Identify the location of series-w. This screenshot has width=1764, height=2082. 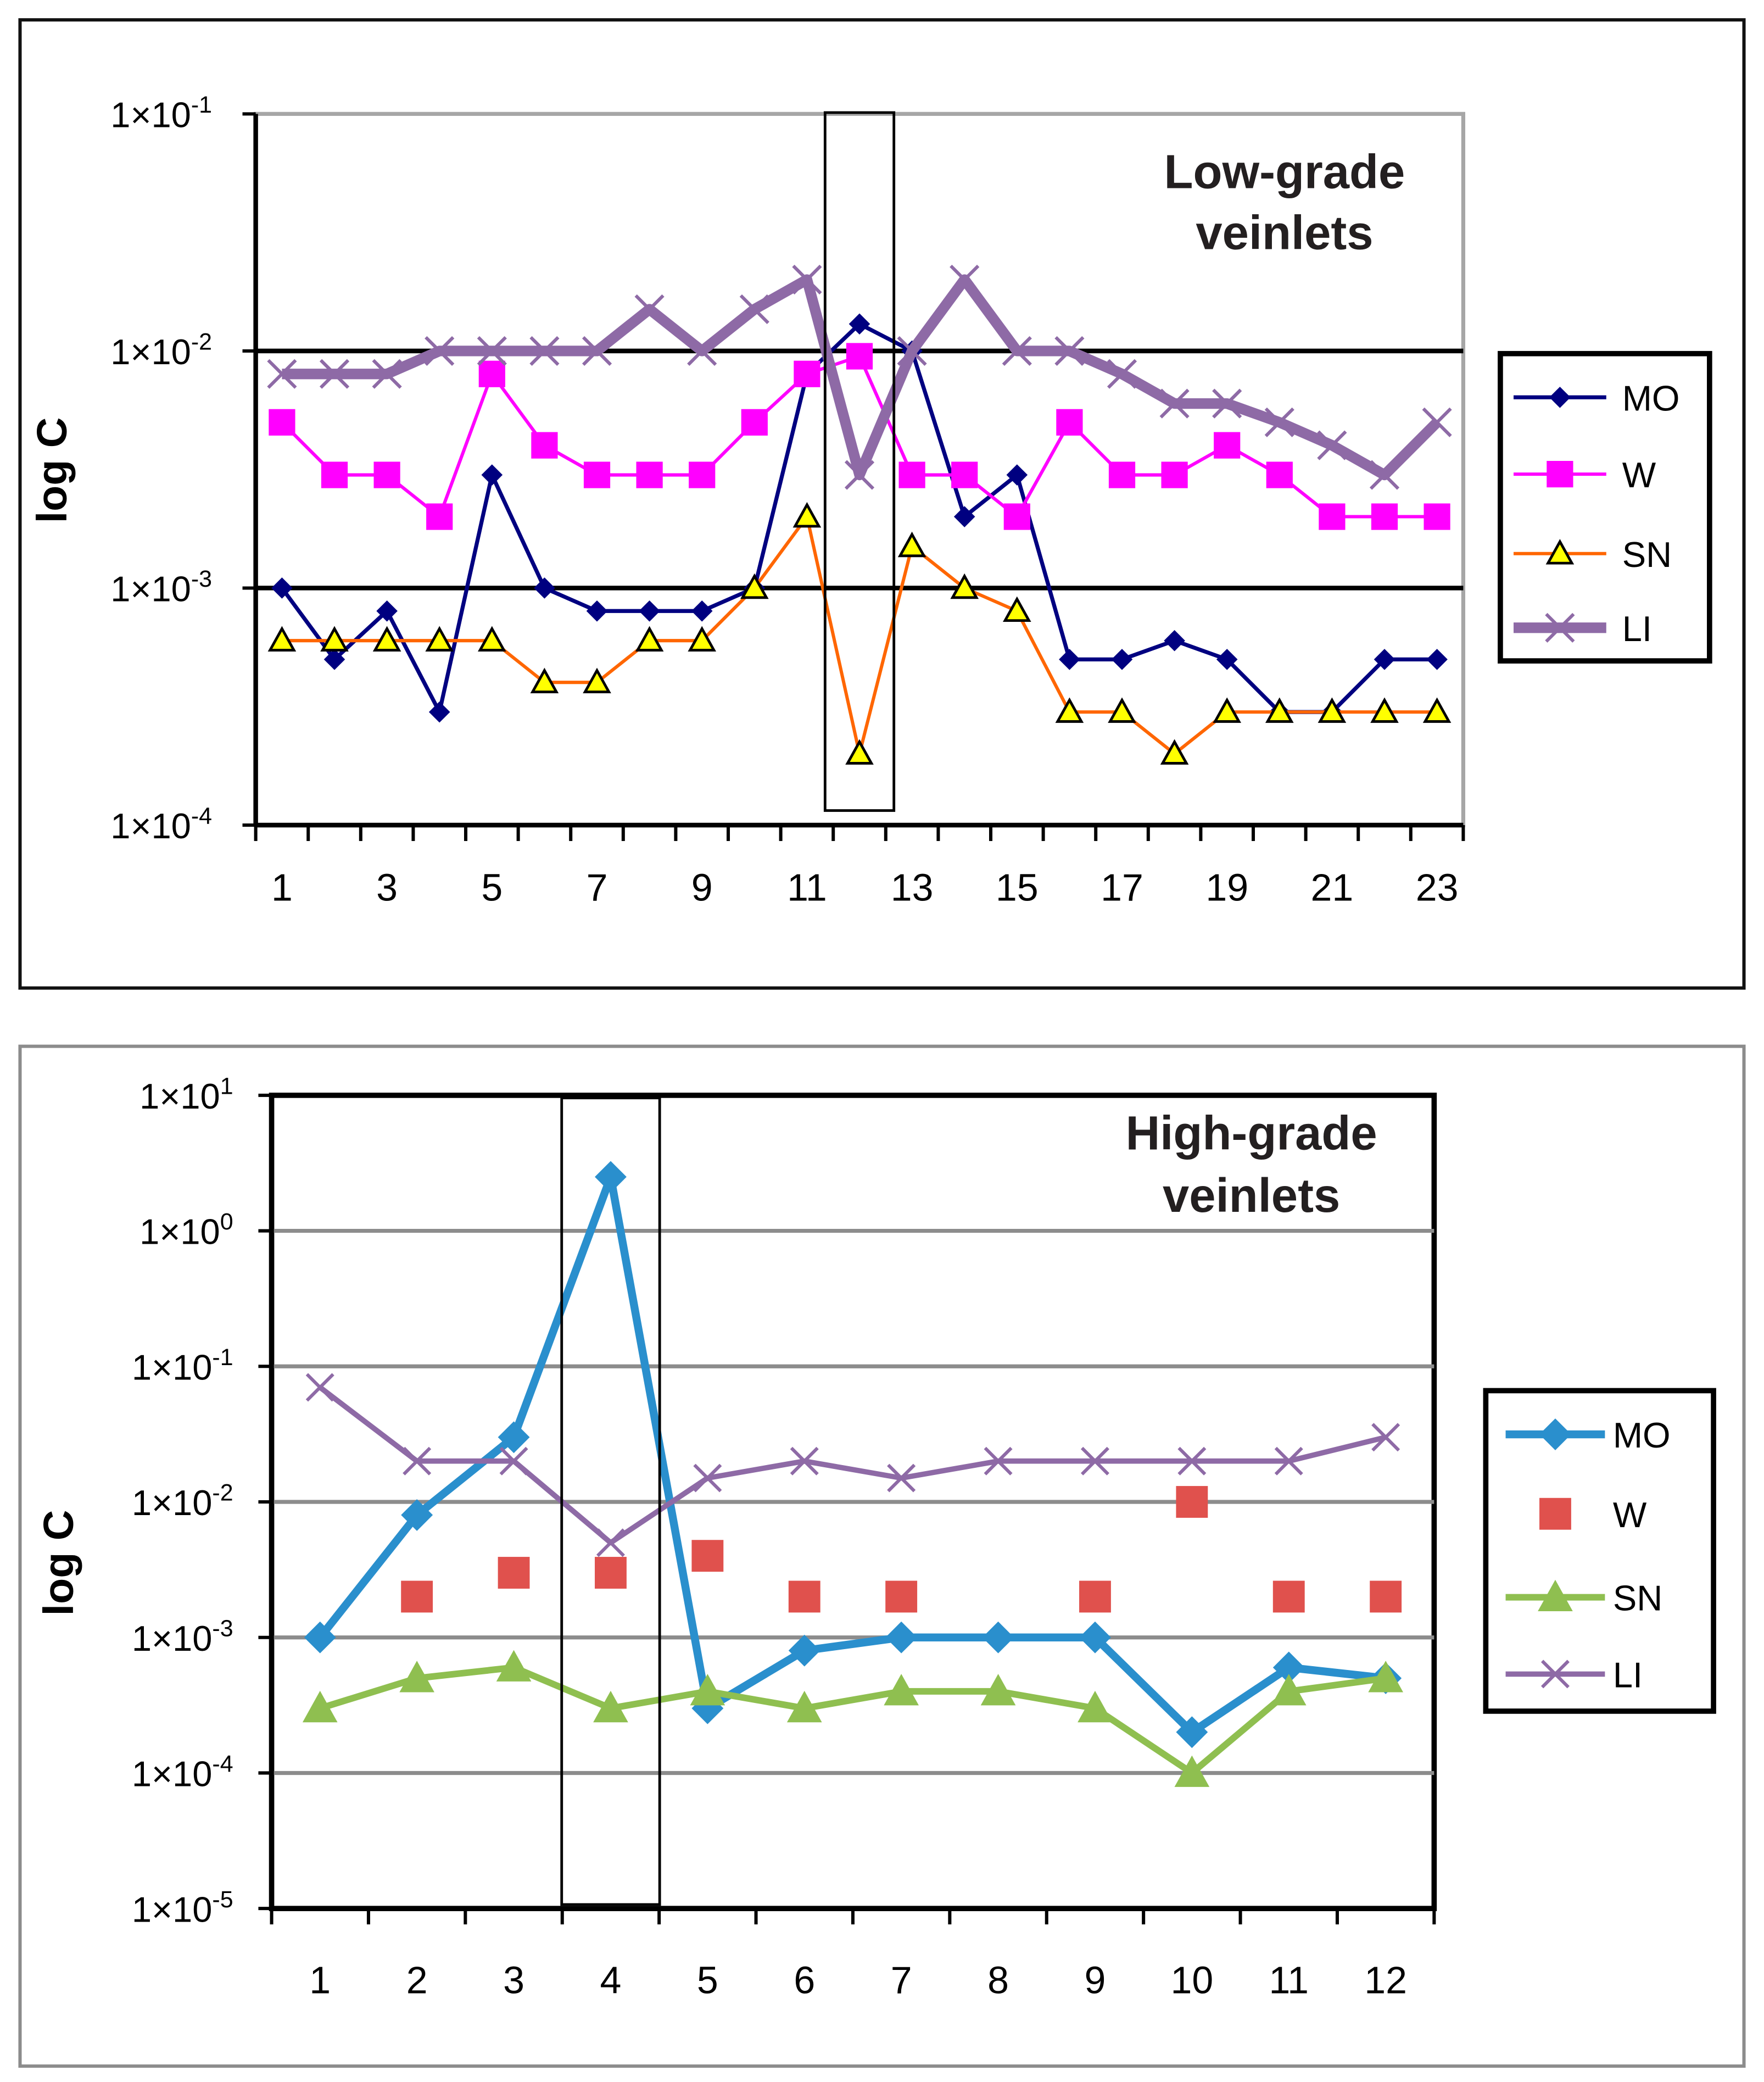
(859, 436).